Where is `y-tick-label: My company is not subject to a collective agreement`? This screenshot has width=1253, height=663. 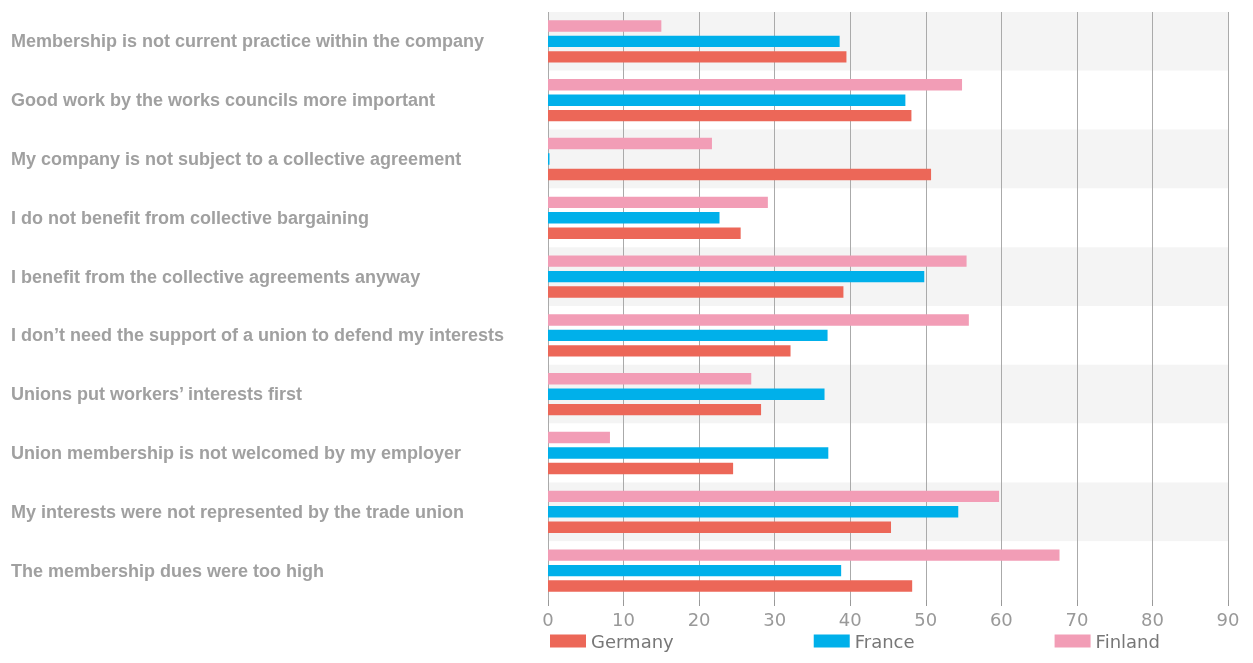 y-tick-label: My company is not subject to a collective agreement is located at coordinates (236, 159).